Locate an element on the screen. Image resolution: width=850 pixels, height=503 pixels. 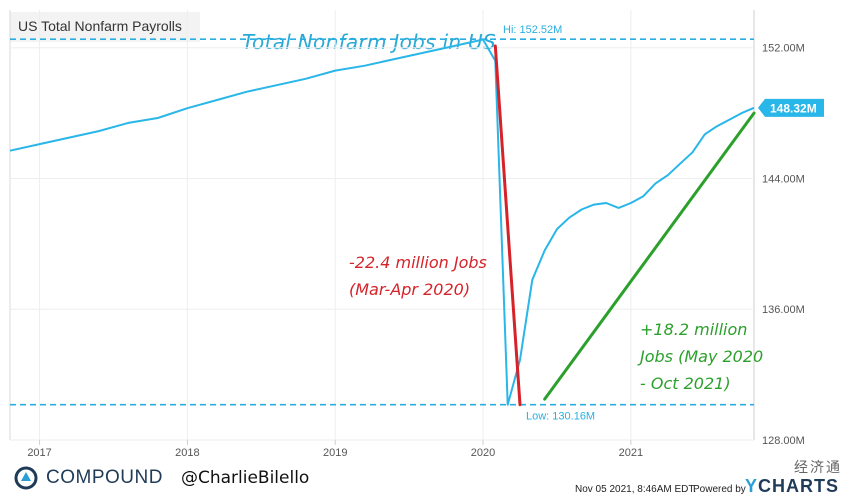
y-tick-label: 128.00M is located at coordinates (783, 441).